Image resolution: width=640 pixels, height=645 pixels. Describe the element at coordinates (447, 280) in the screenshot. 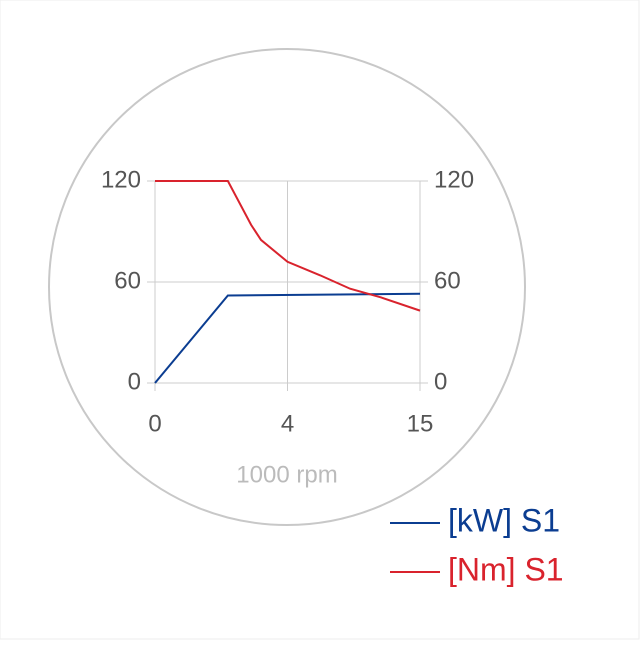

I see `y2-tick-label: 60` at that location.